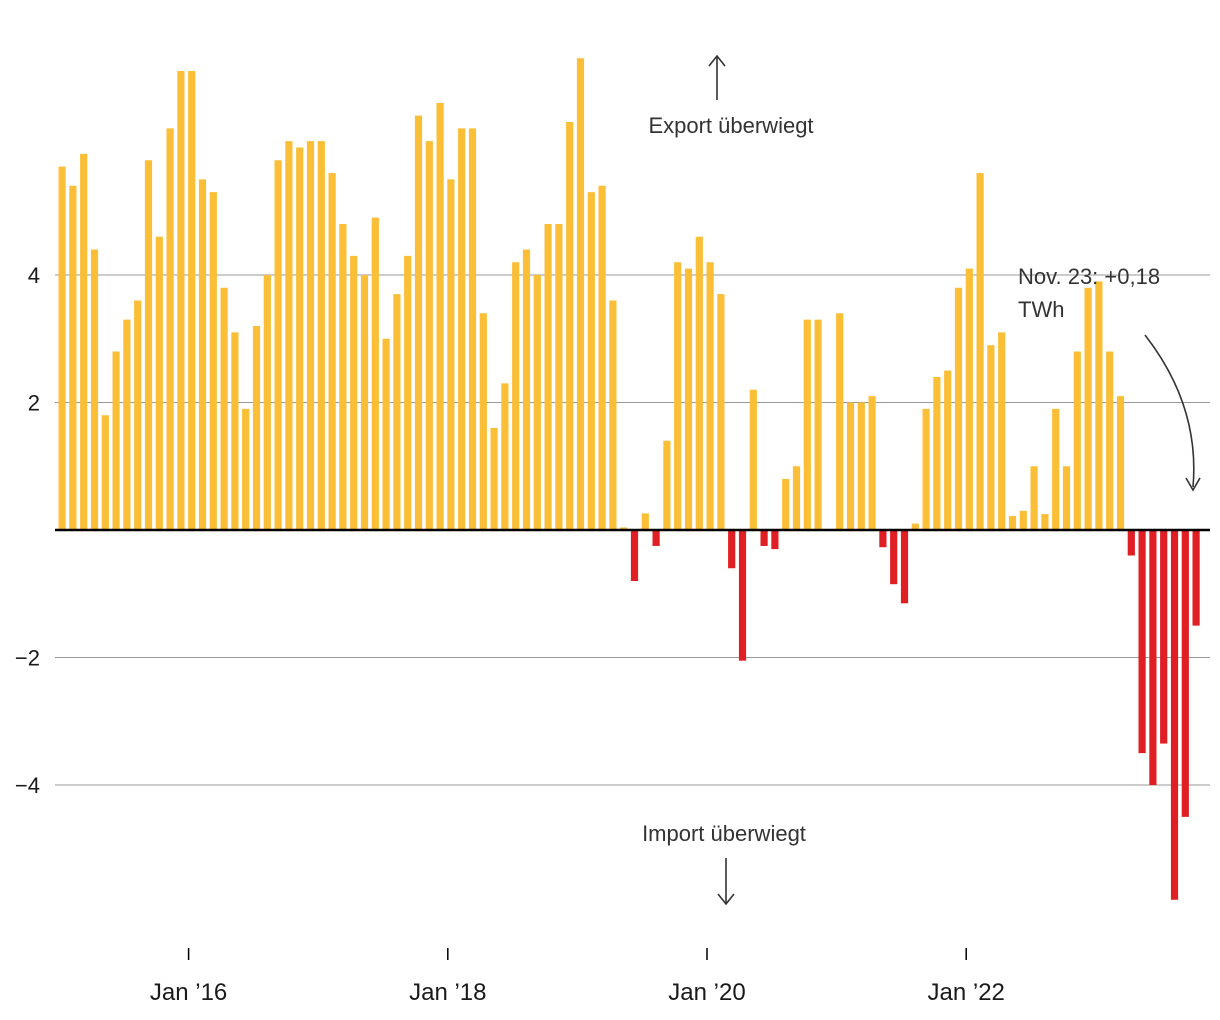  I want to click on callout-curved-arrow, so click(1169, 411).